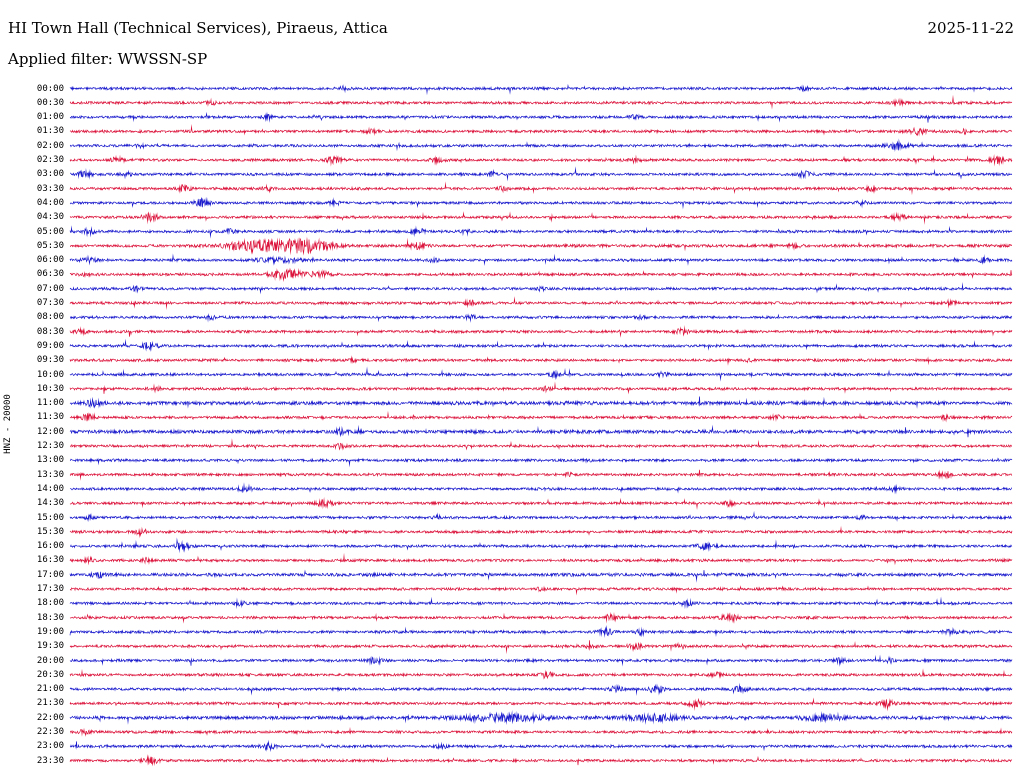  I want to click on trace-time-label: 03:30, so click(50, 188).